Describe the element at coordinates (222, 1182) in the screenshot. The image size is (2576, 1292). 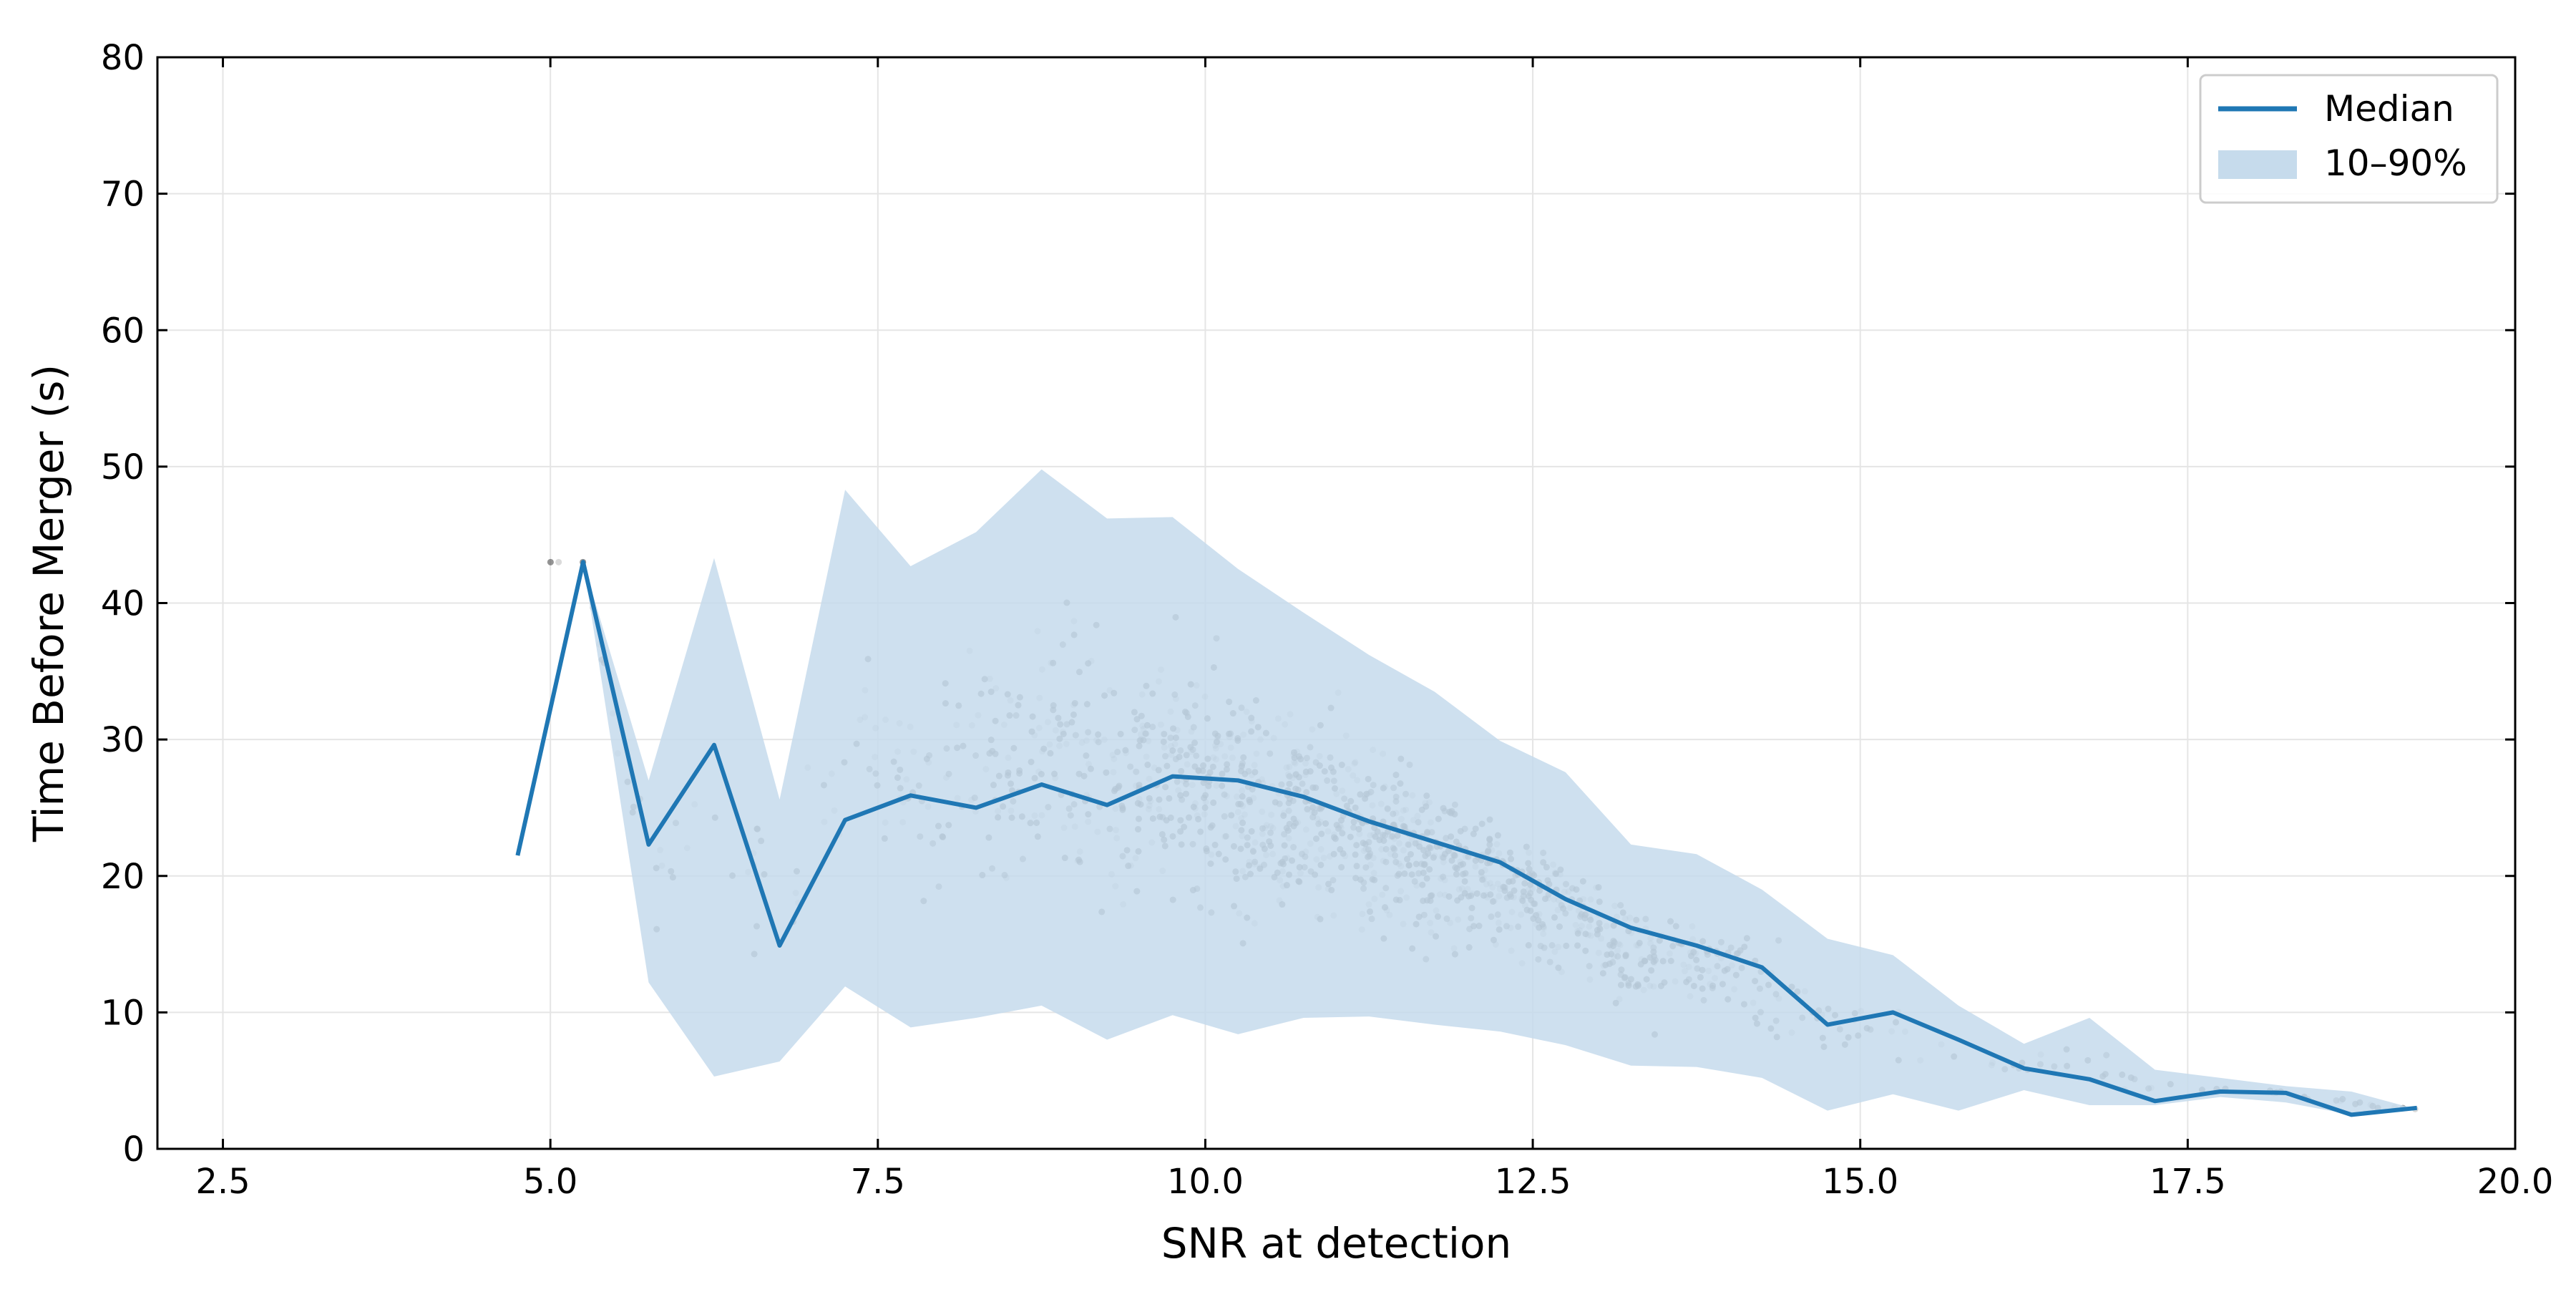
I see `x-tick-label: 2.5` at that location.